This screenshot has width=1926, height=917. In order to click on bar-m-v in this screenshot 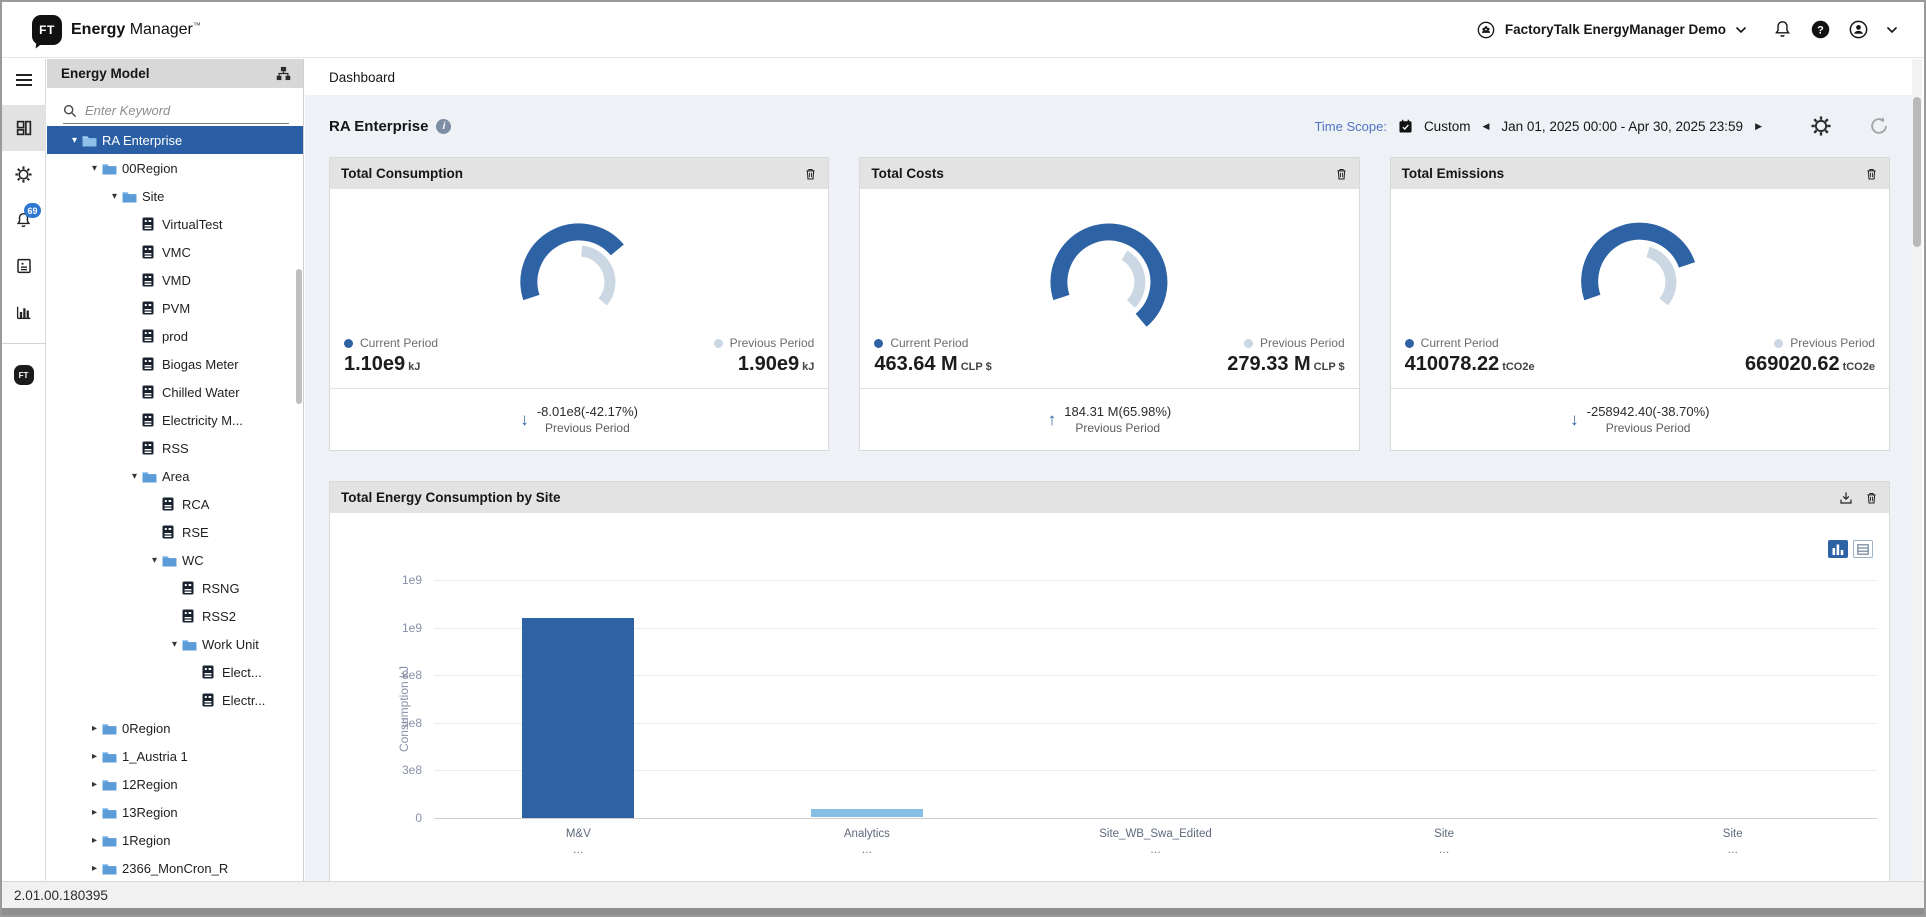, I will do `click(578, 718)`.